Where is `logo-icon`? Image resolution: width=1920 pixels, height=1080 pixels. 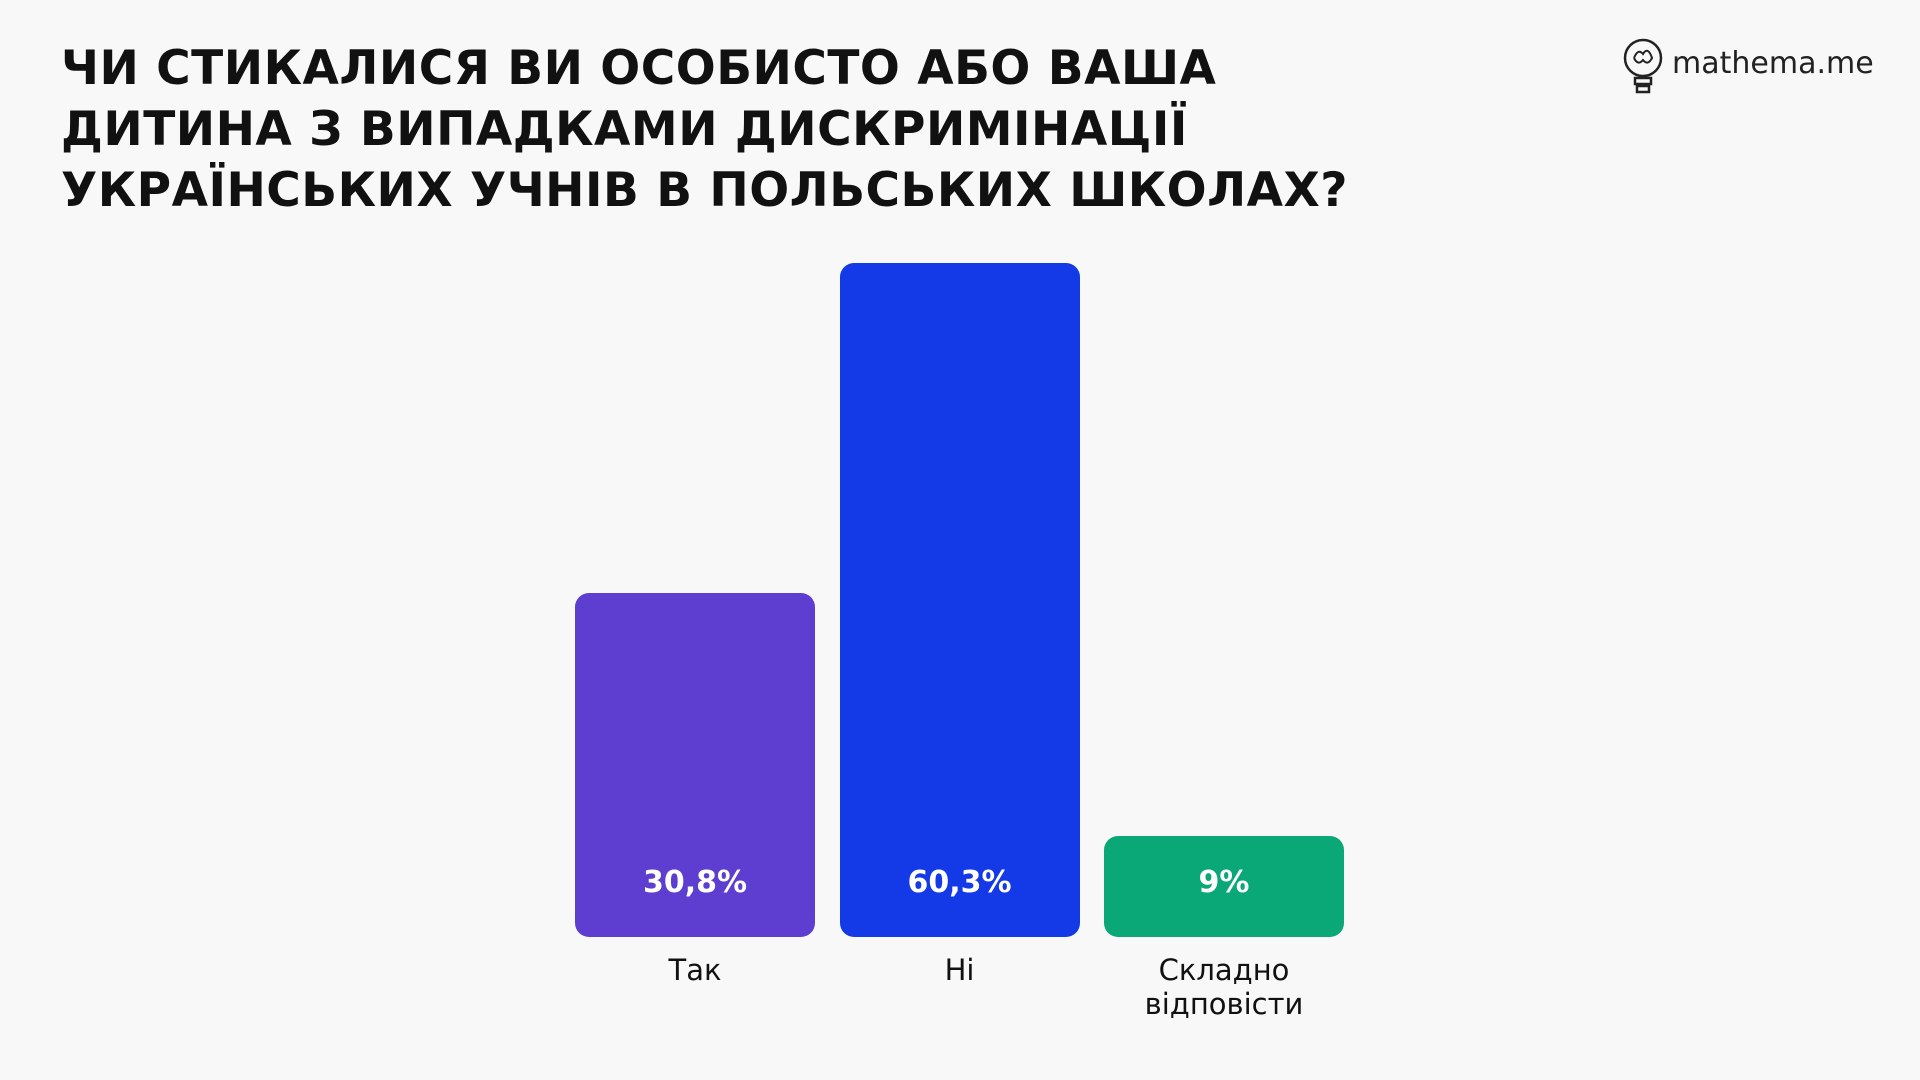
logo-icon is located at coordinates (1643, 66).